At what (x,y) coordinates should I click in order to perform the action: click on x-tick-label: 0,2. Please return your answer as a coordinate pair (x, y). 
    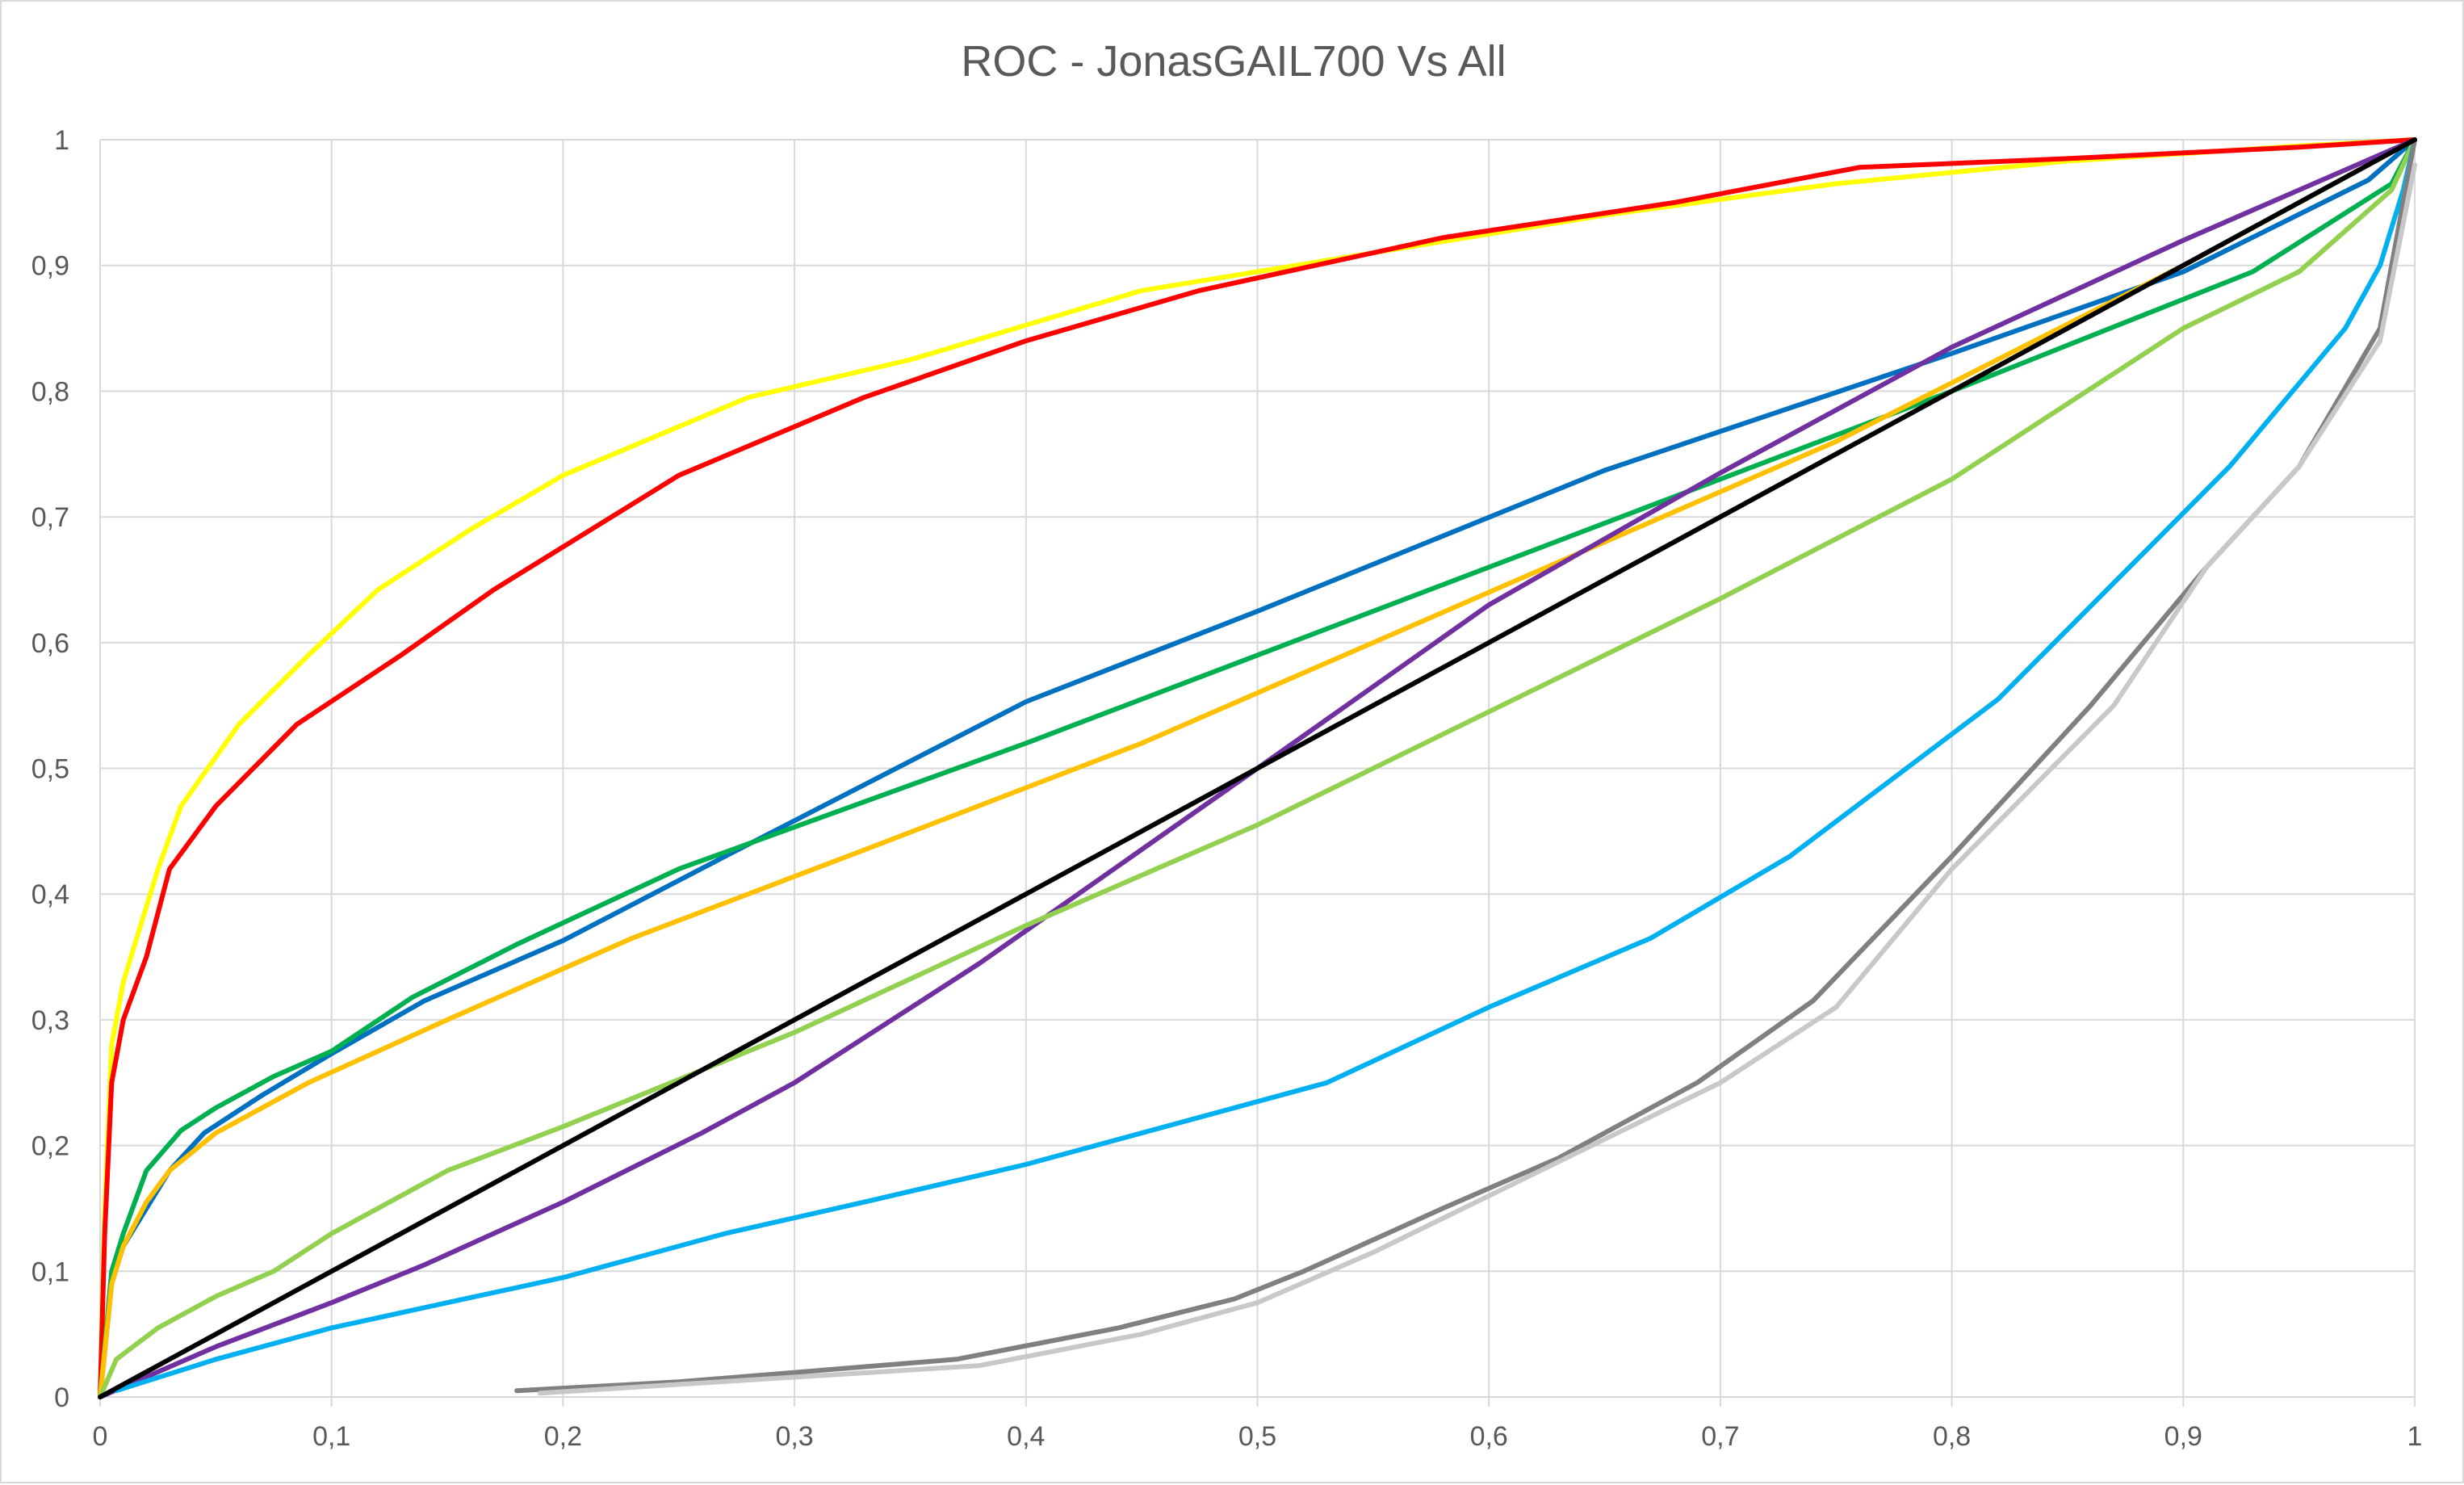
    Looking at the image, I should click on (563, 1436).